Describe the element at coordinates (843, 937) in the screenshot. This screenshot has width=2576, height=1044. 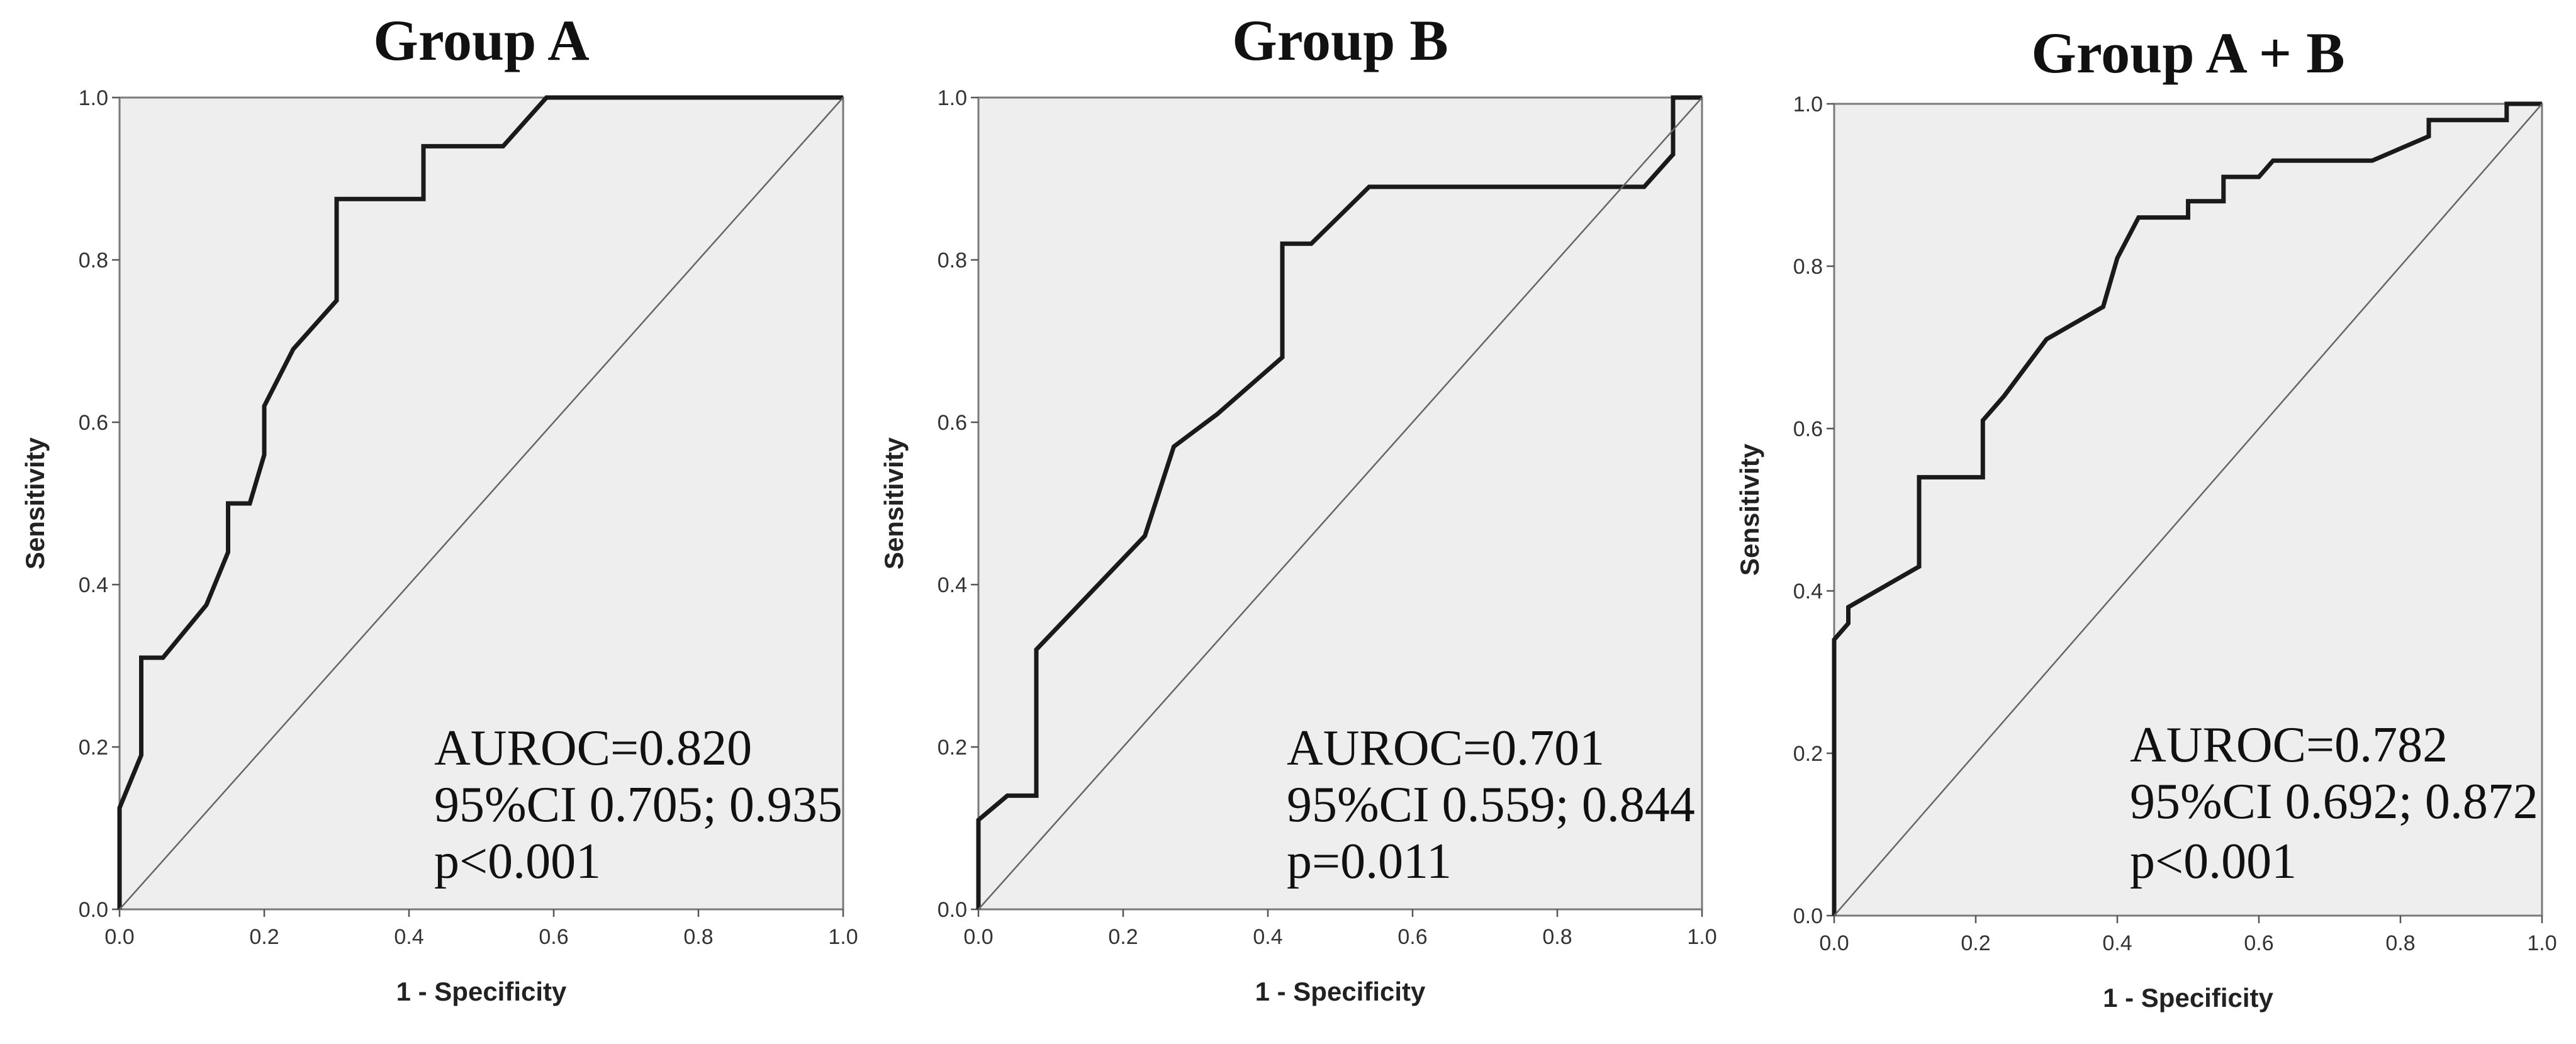
I see `chart-1-x-tick-label: 1.0` at that location.